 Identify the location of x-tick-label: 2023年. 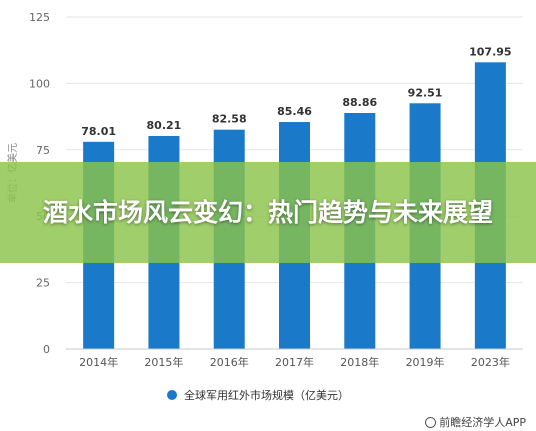
(490, 362).